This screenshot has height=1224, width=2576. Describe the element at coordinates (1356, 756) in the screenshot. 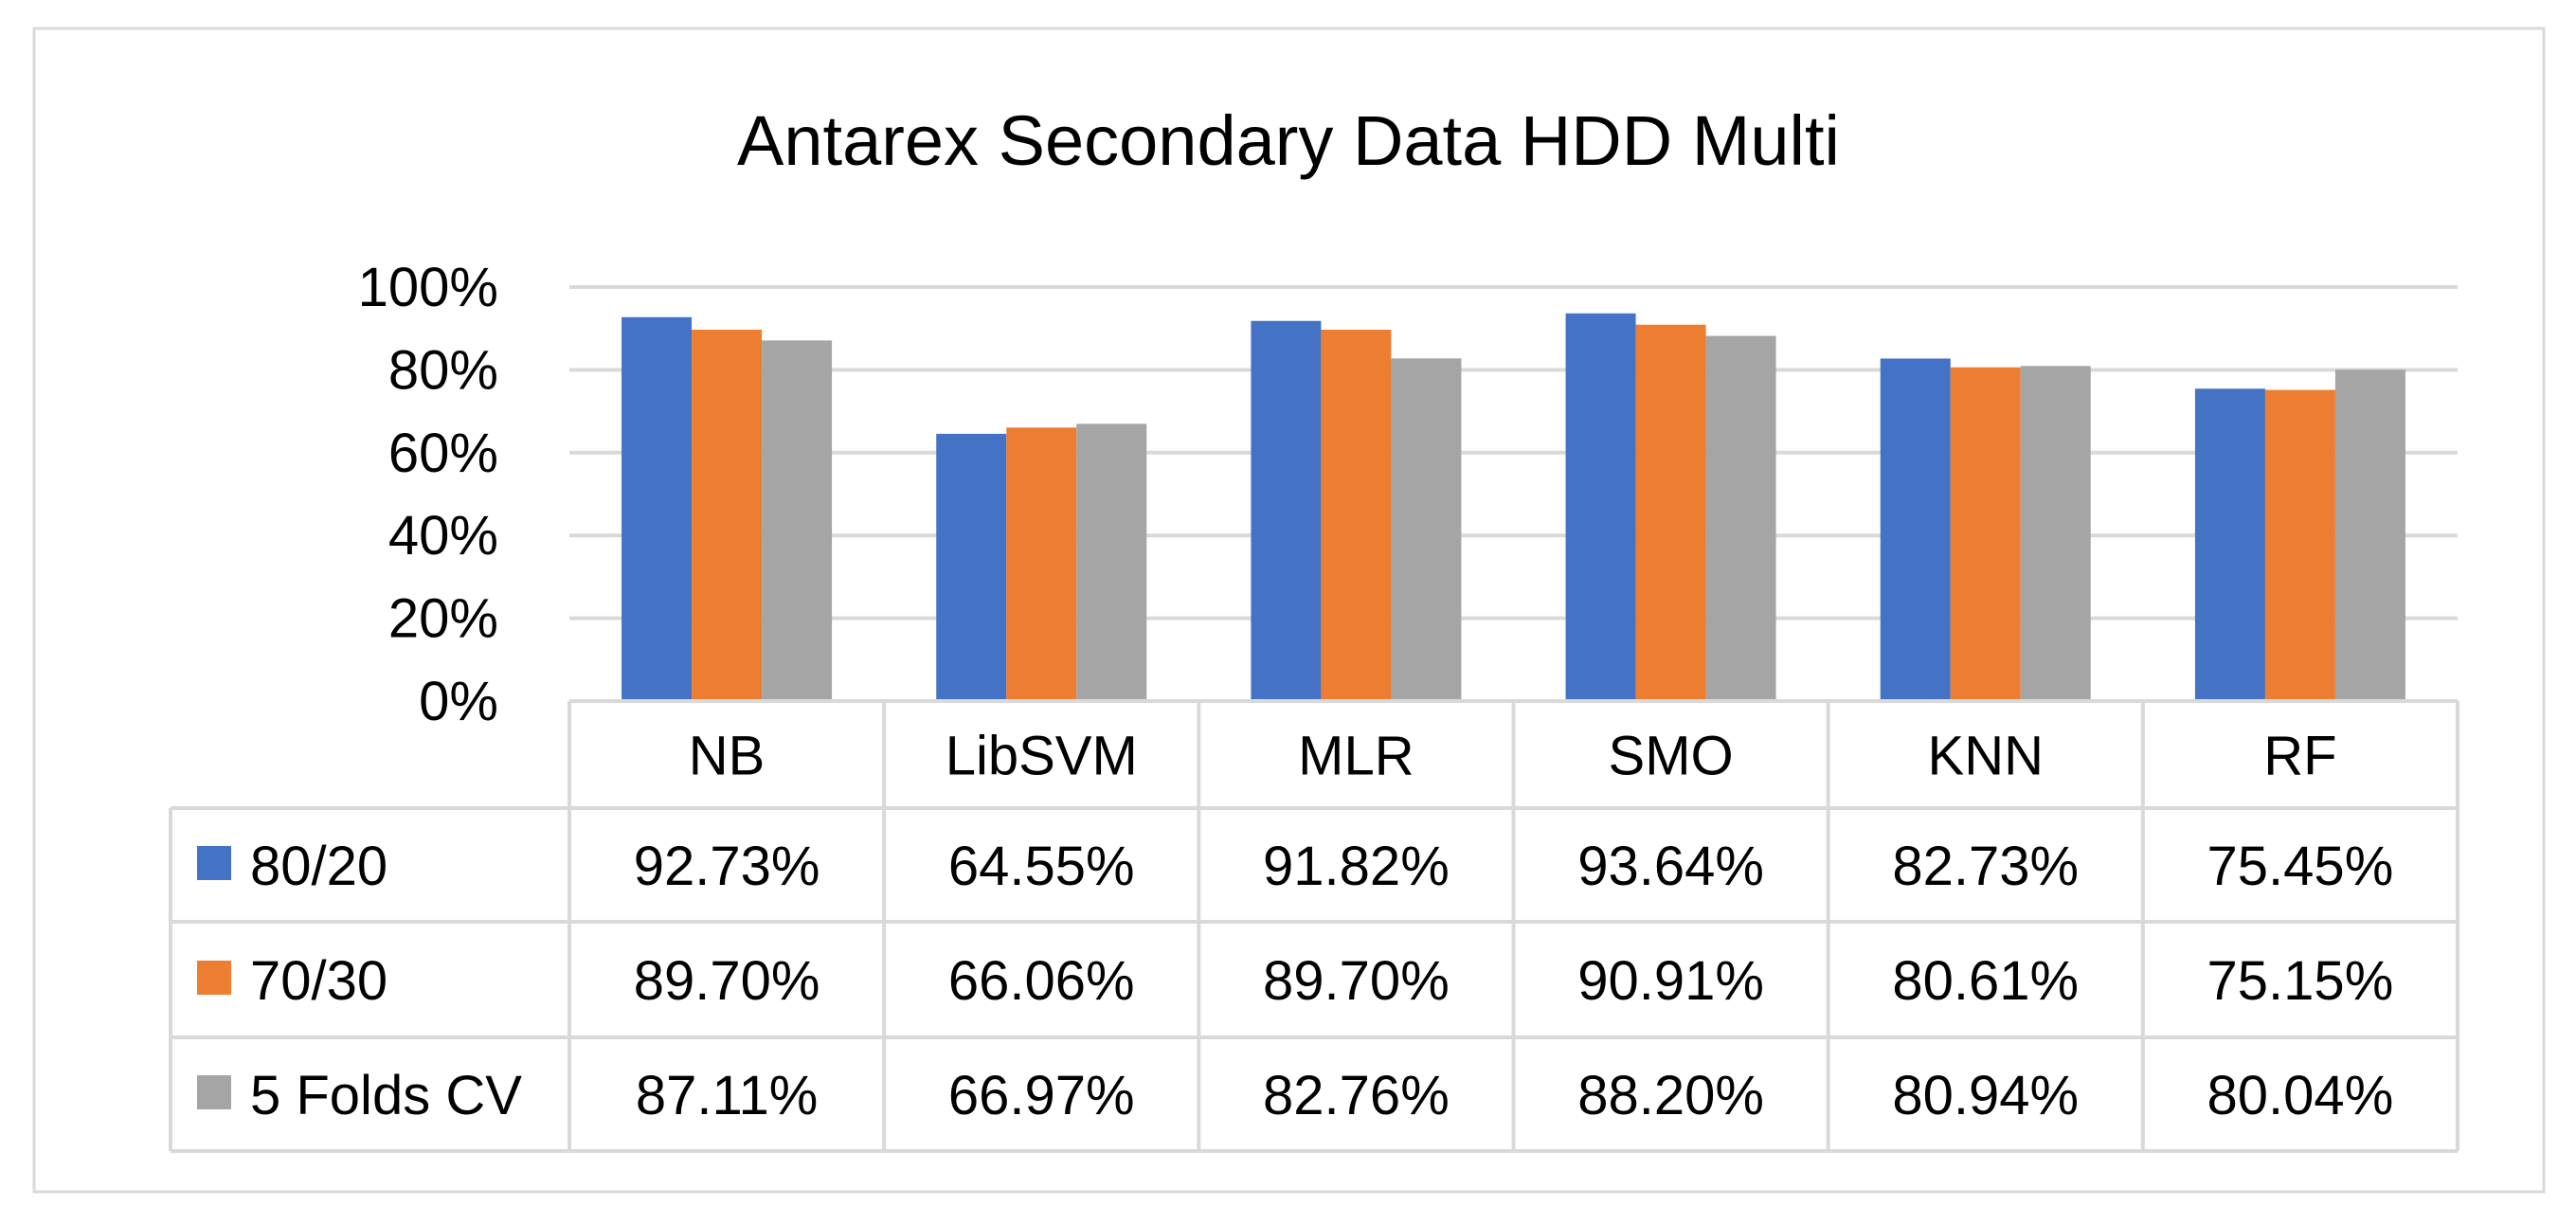

I see `category-label: MLR` at that location.